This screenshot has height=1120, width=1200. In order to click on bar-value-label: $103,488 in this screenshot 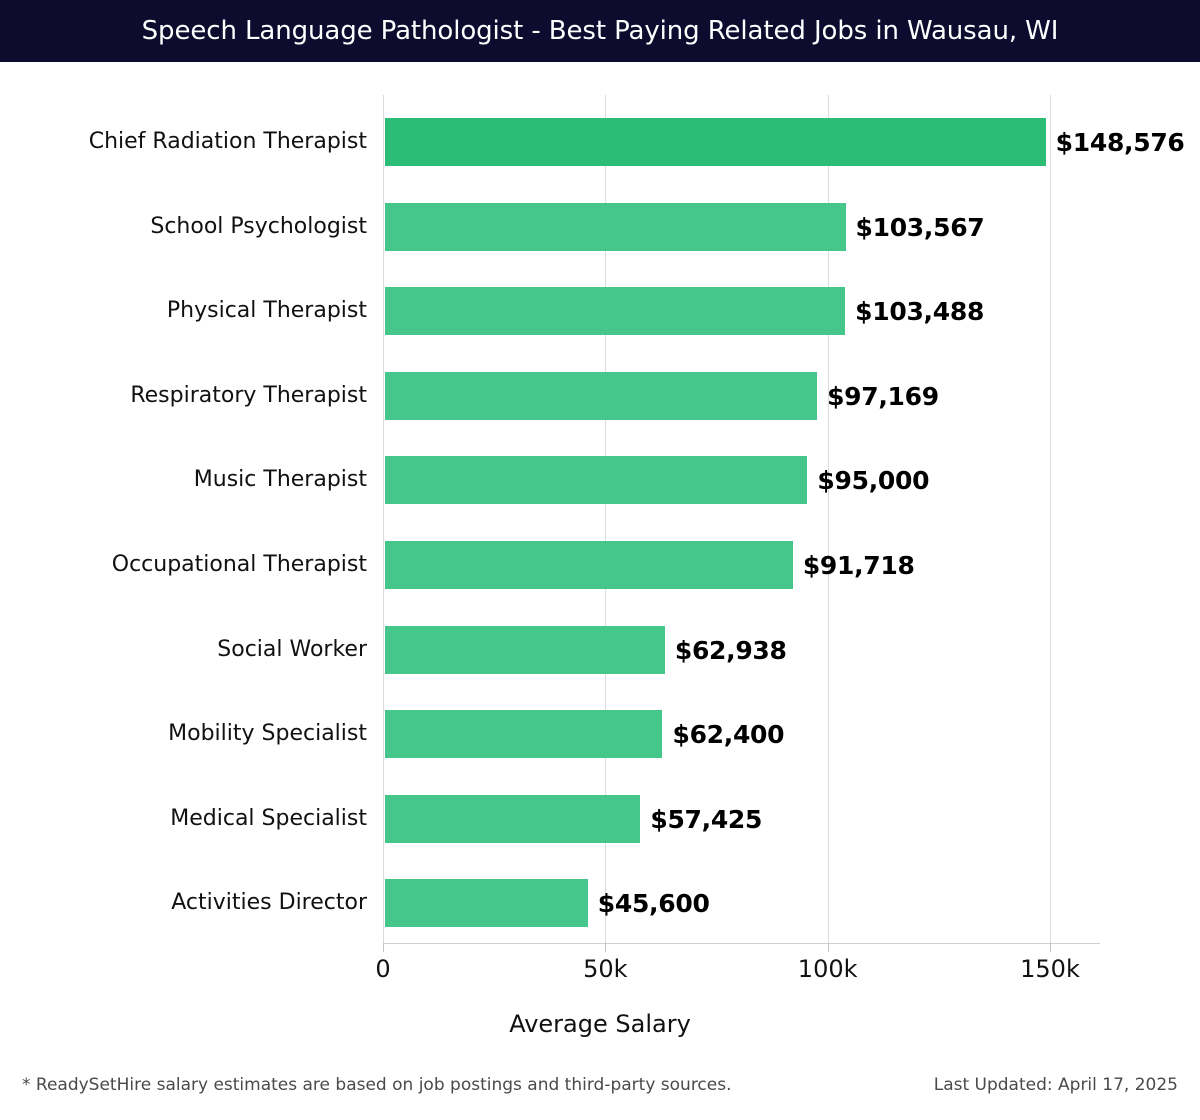, I will do `click(920, 312)`.